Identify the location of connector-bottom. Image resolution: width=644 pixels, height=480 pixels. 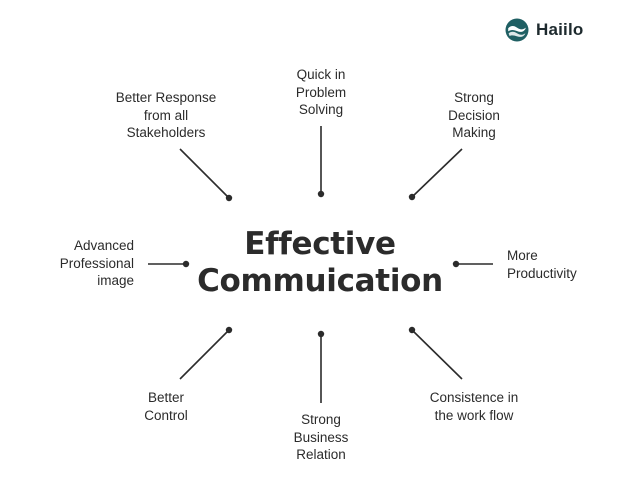
(321, 366).